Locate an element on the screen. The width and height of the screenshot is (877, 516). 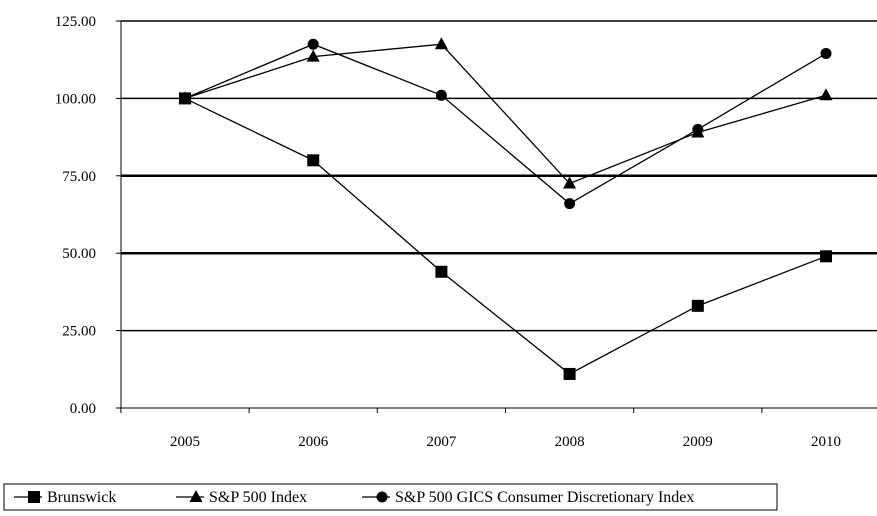
x-tick-label: 2009 is located at coordinates (698, 442).